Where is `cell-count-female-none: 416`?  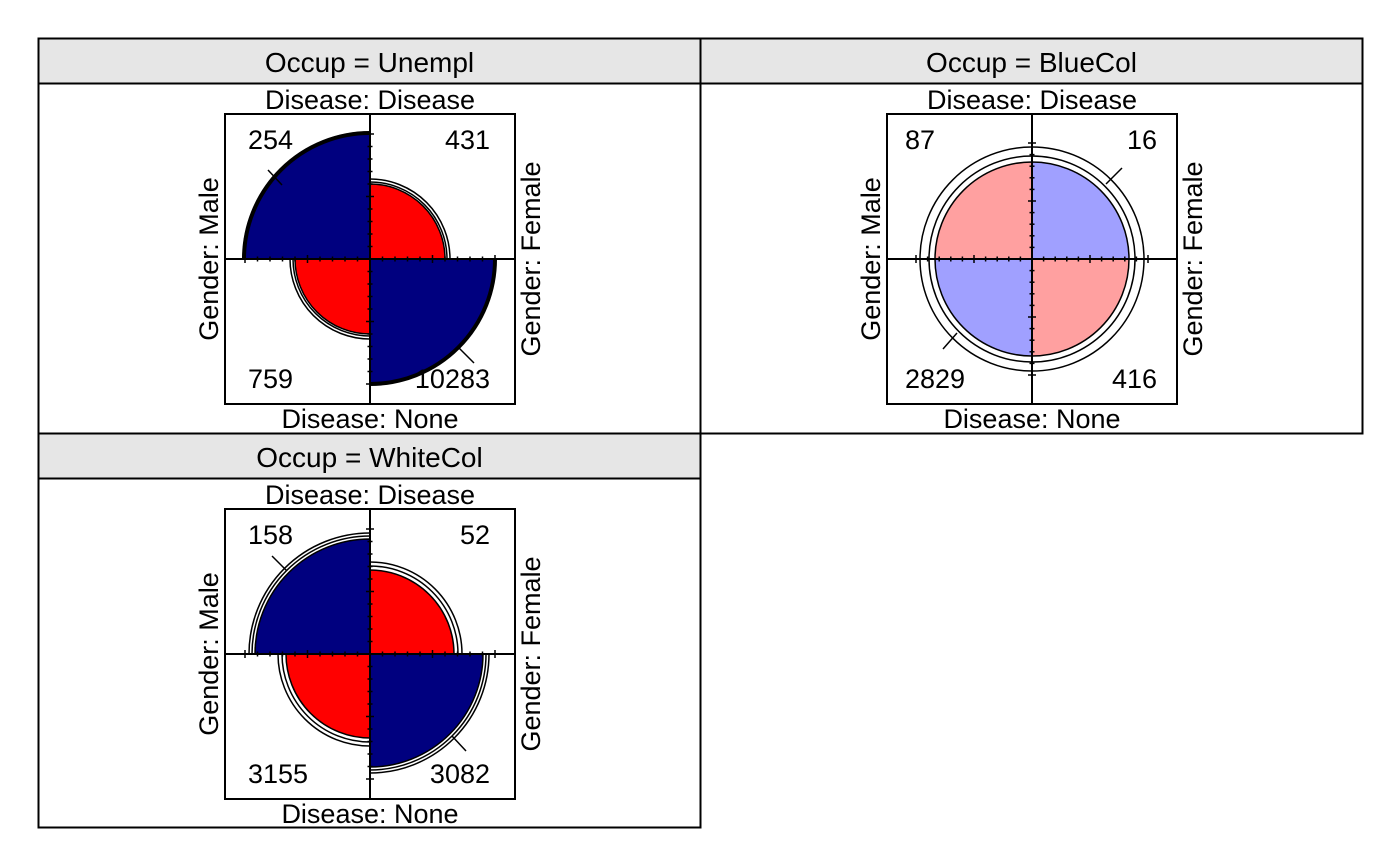 cell-count-female-none: 416 is located at coordinates (1134, 379).